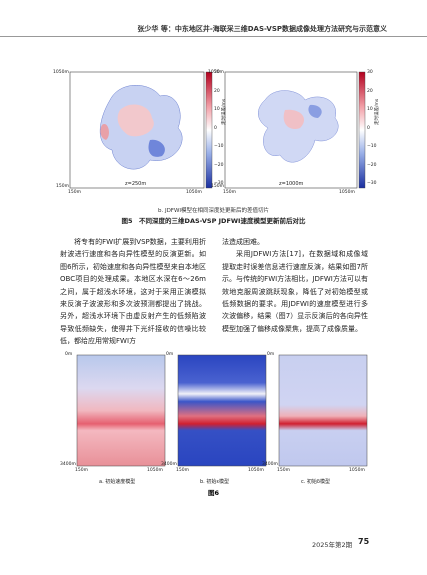 This screenshot has width=427, height=575. I want to click on paragraph: 法造成困难。, so click(243, 242).